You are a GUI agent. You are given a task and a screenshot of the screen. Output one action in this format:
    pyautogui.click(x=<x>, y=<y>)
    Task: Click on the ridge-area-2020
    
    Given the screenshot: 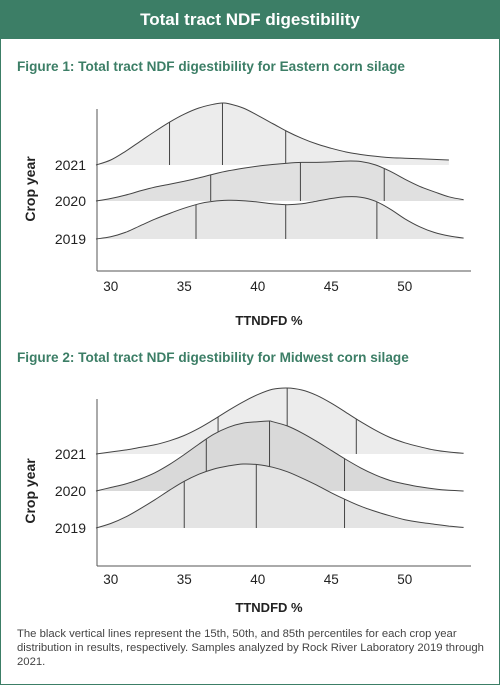 What is the action you would take?
    pyautogui.click(x=280, y=181)
    